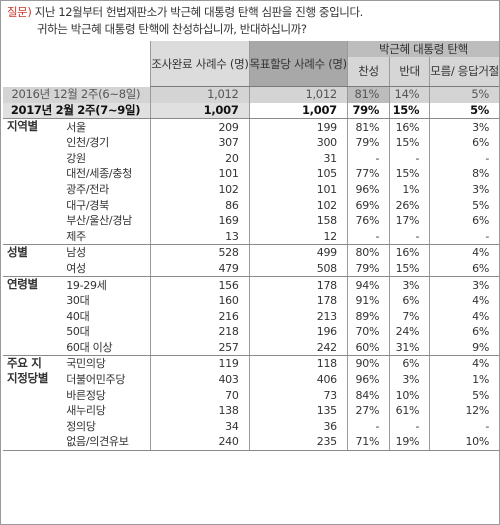 This screenshot has width=500, height=525. Describe the element at coordinates (200, 410) in the screenshot. I see `cell-completed: 138` at that location.